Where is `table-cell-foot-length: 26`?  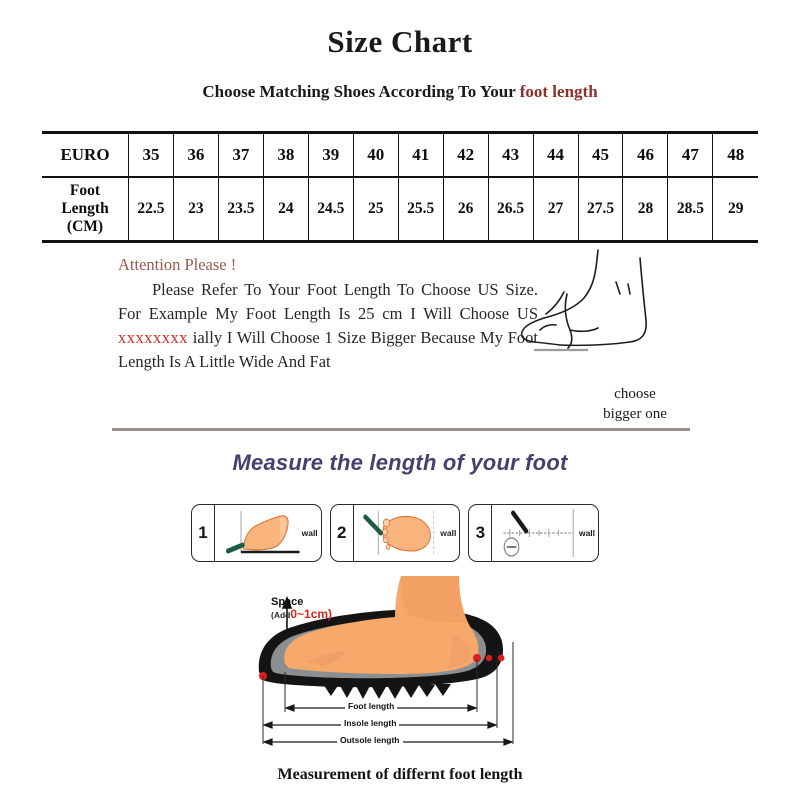
table-cell-foot-length: 26 is located at coordinates (465, 210).